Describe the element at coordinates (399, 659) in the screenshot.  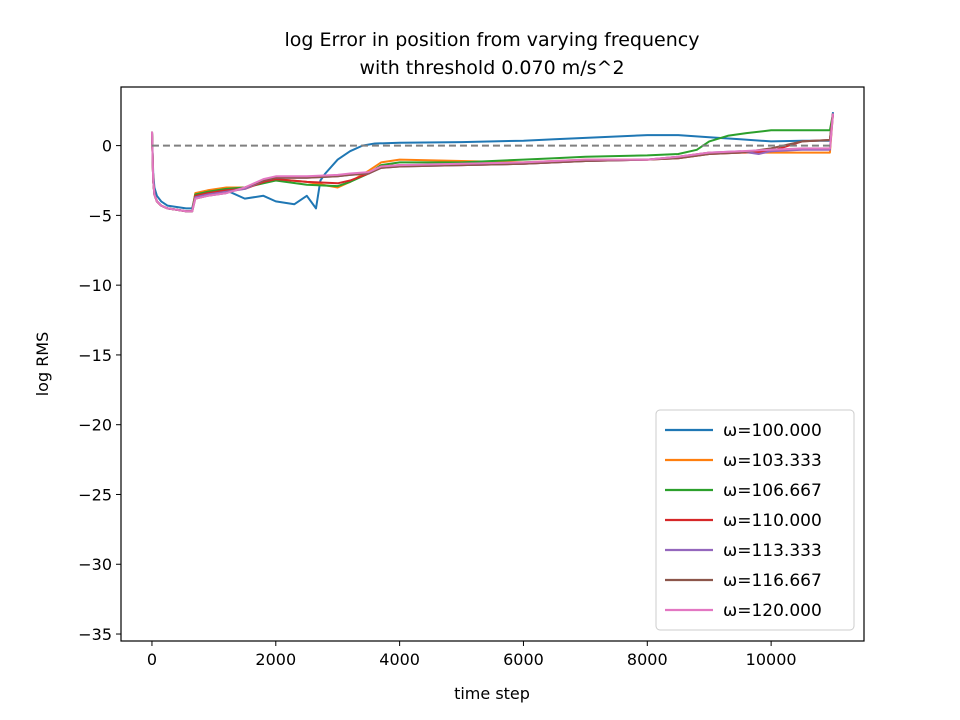
I see `x-tick-label: 4000` at that location.